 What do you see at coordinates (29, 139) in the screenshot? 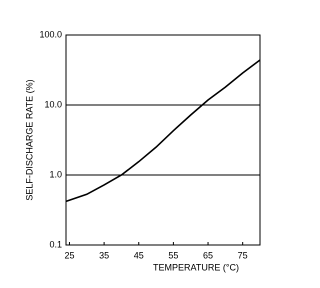
I see `y-axis-label: SELF-DISCHARGE RATE (%)` at bounding box center [29, 139].